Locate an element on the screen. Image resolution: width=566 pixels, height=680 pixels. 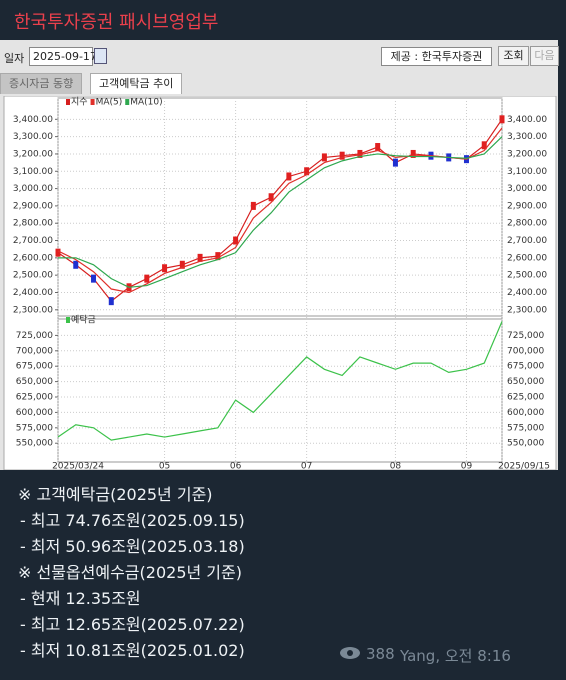
y-tick-label-right: 3,000.00 is located at coordinates (527, 189).